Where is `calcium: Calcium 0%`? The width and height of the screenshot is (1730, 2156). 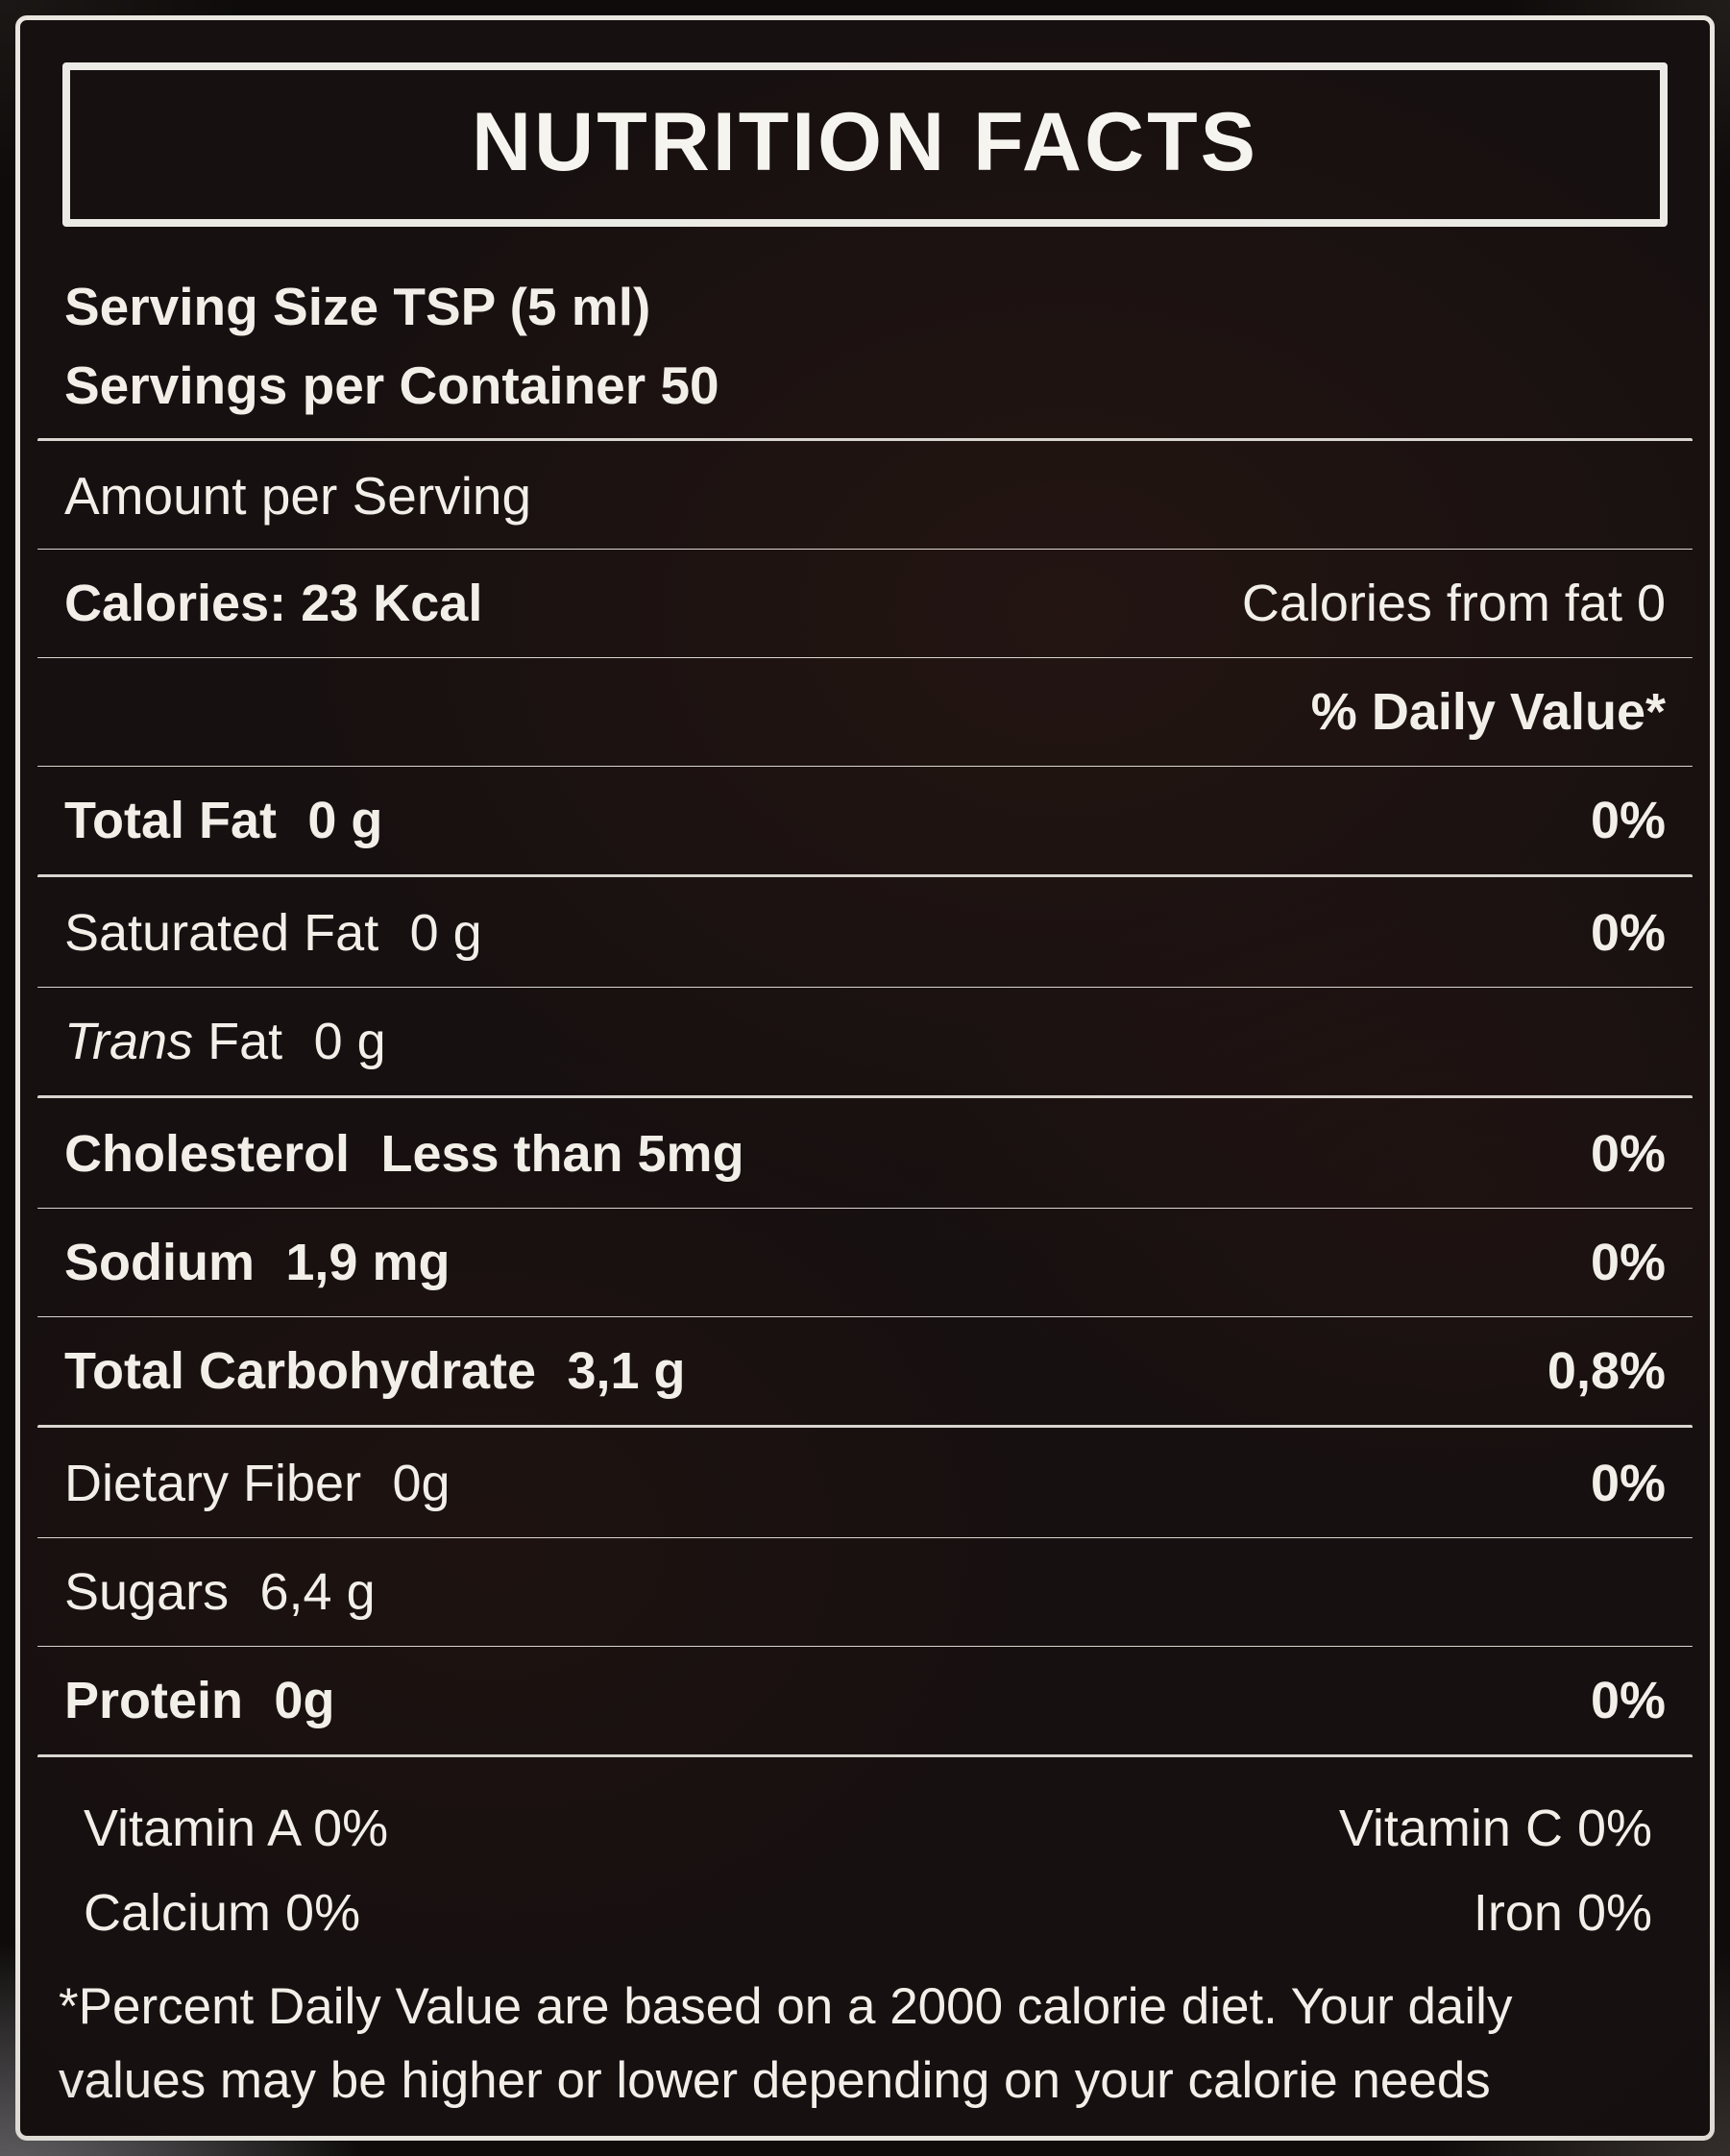
calcium: Calcium 0% is located at coordinates (222, 1913).